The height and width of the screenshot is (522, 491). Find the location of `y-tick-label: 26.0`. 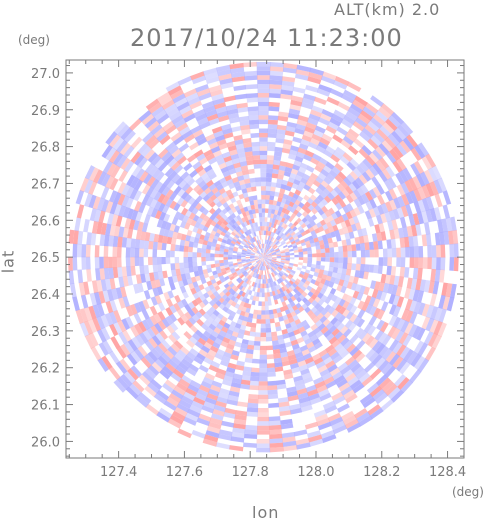

y-tick-label: 26.0 is located at coordinates (45, 442).